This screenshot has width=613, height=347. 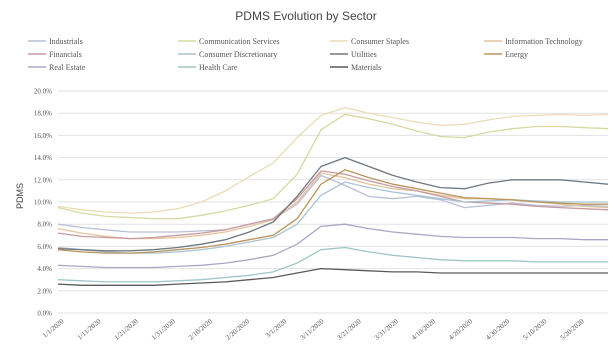 What do you see at coordinates (460, 329) in the screenshot?
I see `x-tick-label: 4/20/2020` at bounding box center [460, 329].